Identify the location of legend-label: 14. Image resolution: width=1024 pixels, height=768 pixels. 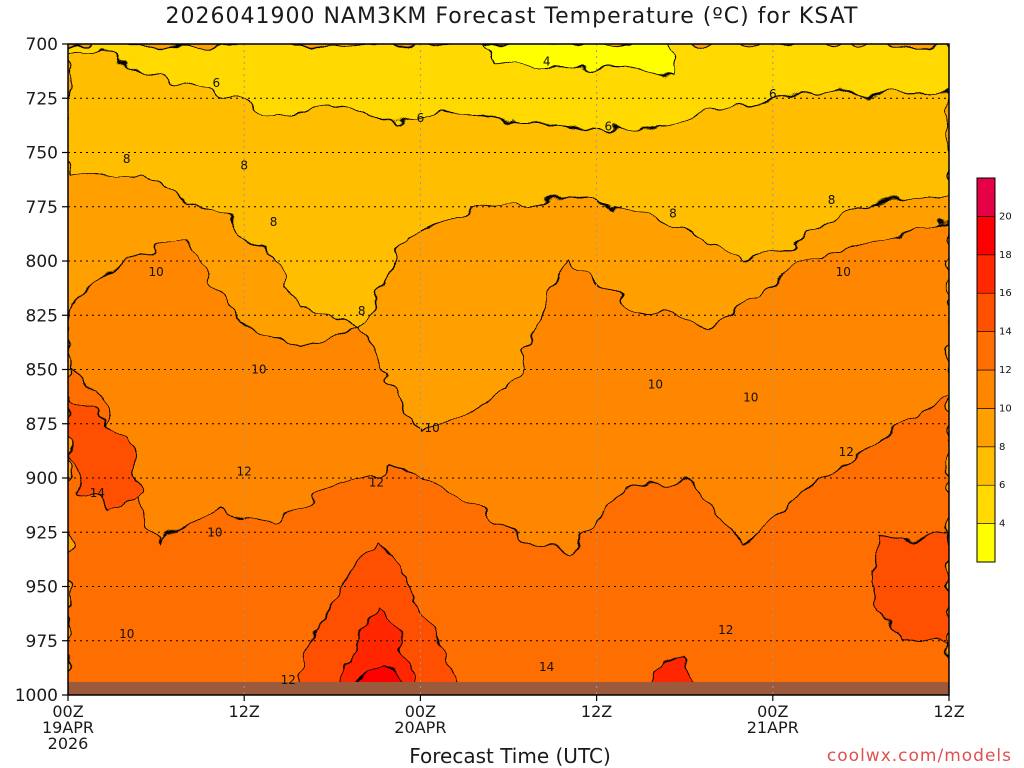
(1005, 332).